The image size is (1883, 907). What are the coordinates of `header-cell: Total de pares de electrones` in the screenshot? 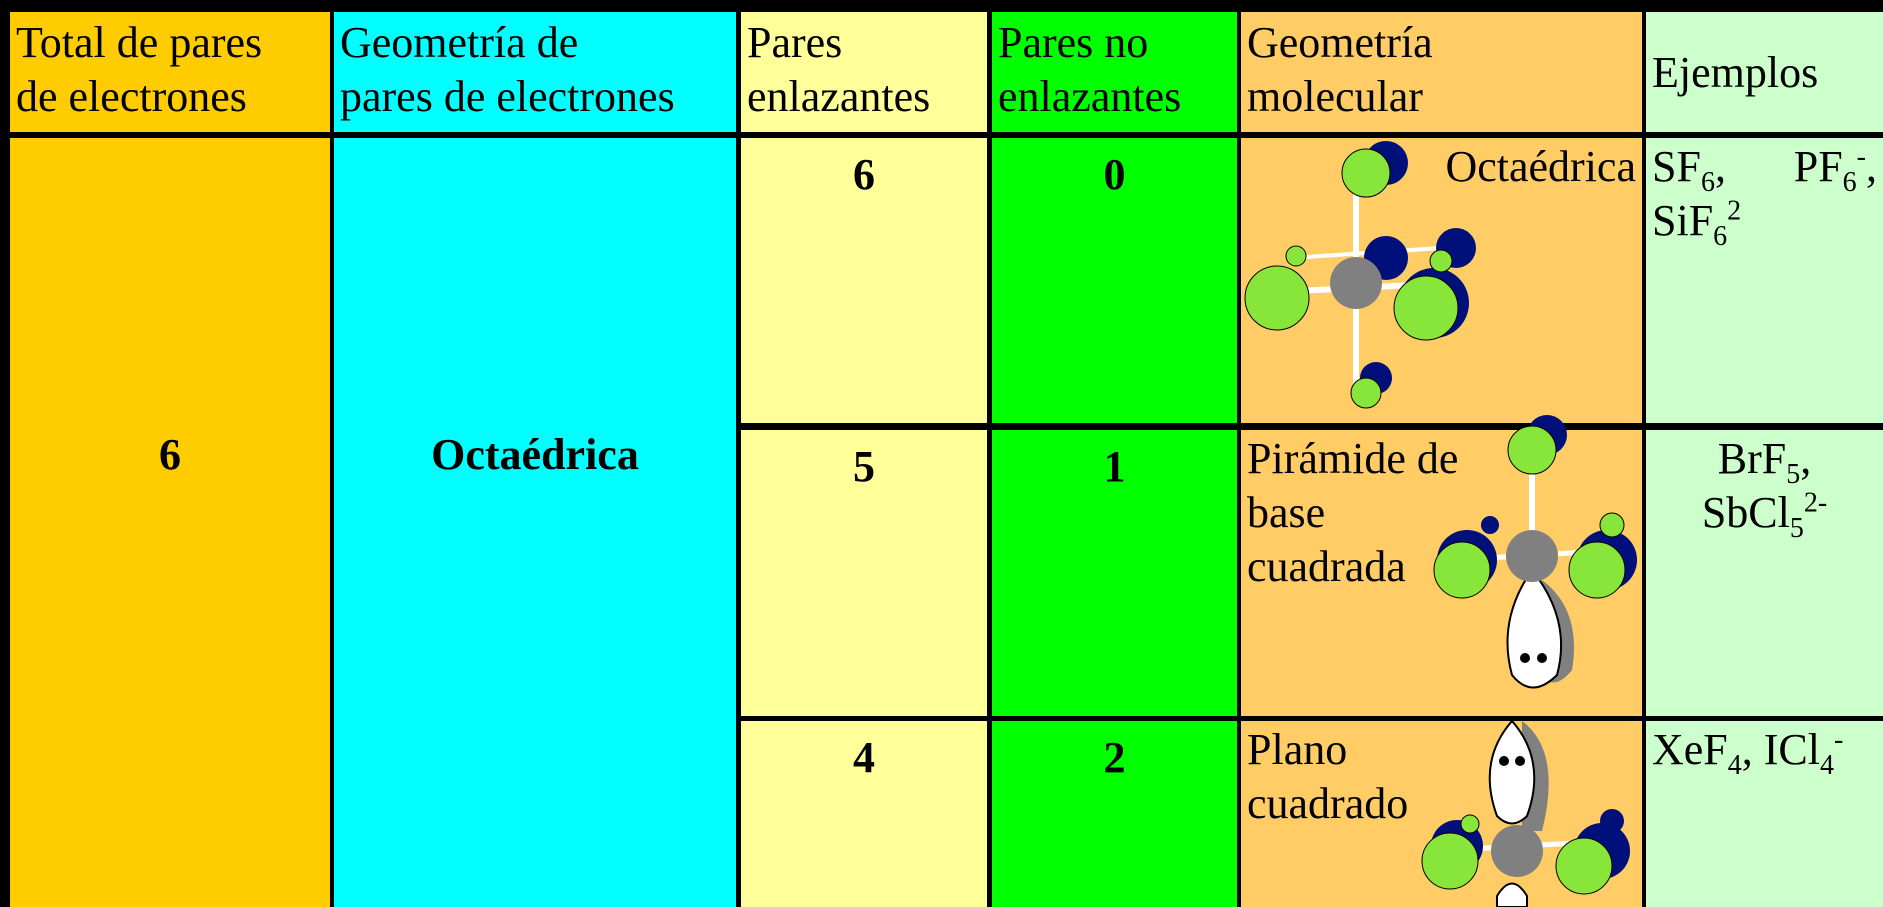 It's located at (170, 72).